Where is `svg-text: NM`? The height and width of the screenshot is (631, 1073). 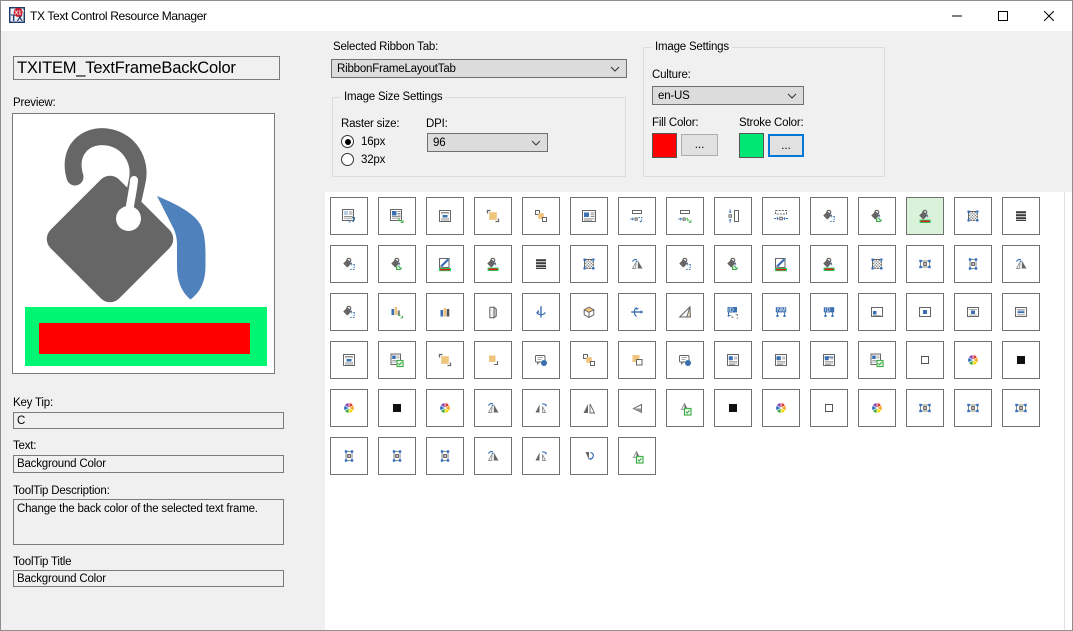
svg-text: NM is located at coordinates (781, 311).